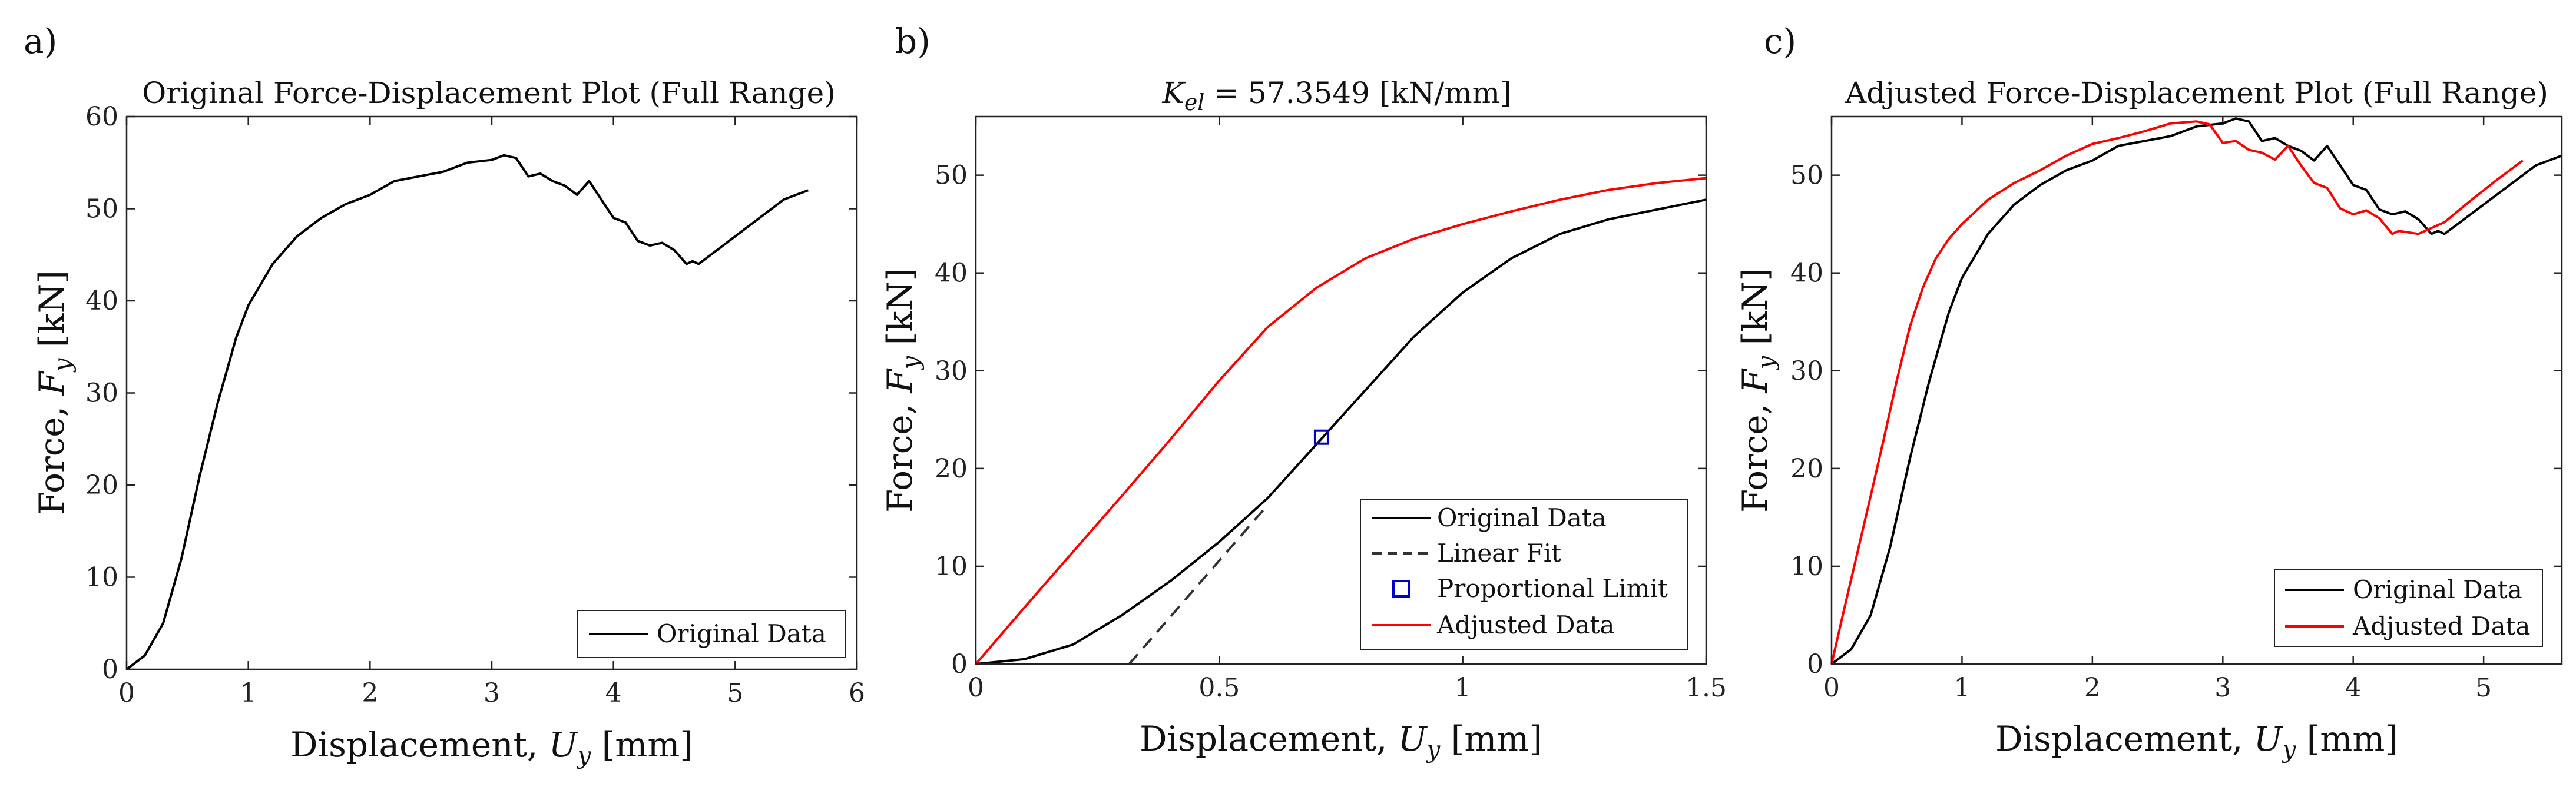 Image resolution: width=2576 pixels, height=790 pixels. What do you see at coordinates (1336, 95) in the screenshot?
I see `panel-b-title: Kel = 57.3549 [kN/mm]` at bounding box center [1336, 95].